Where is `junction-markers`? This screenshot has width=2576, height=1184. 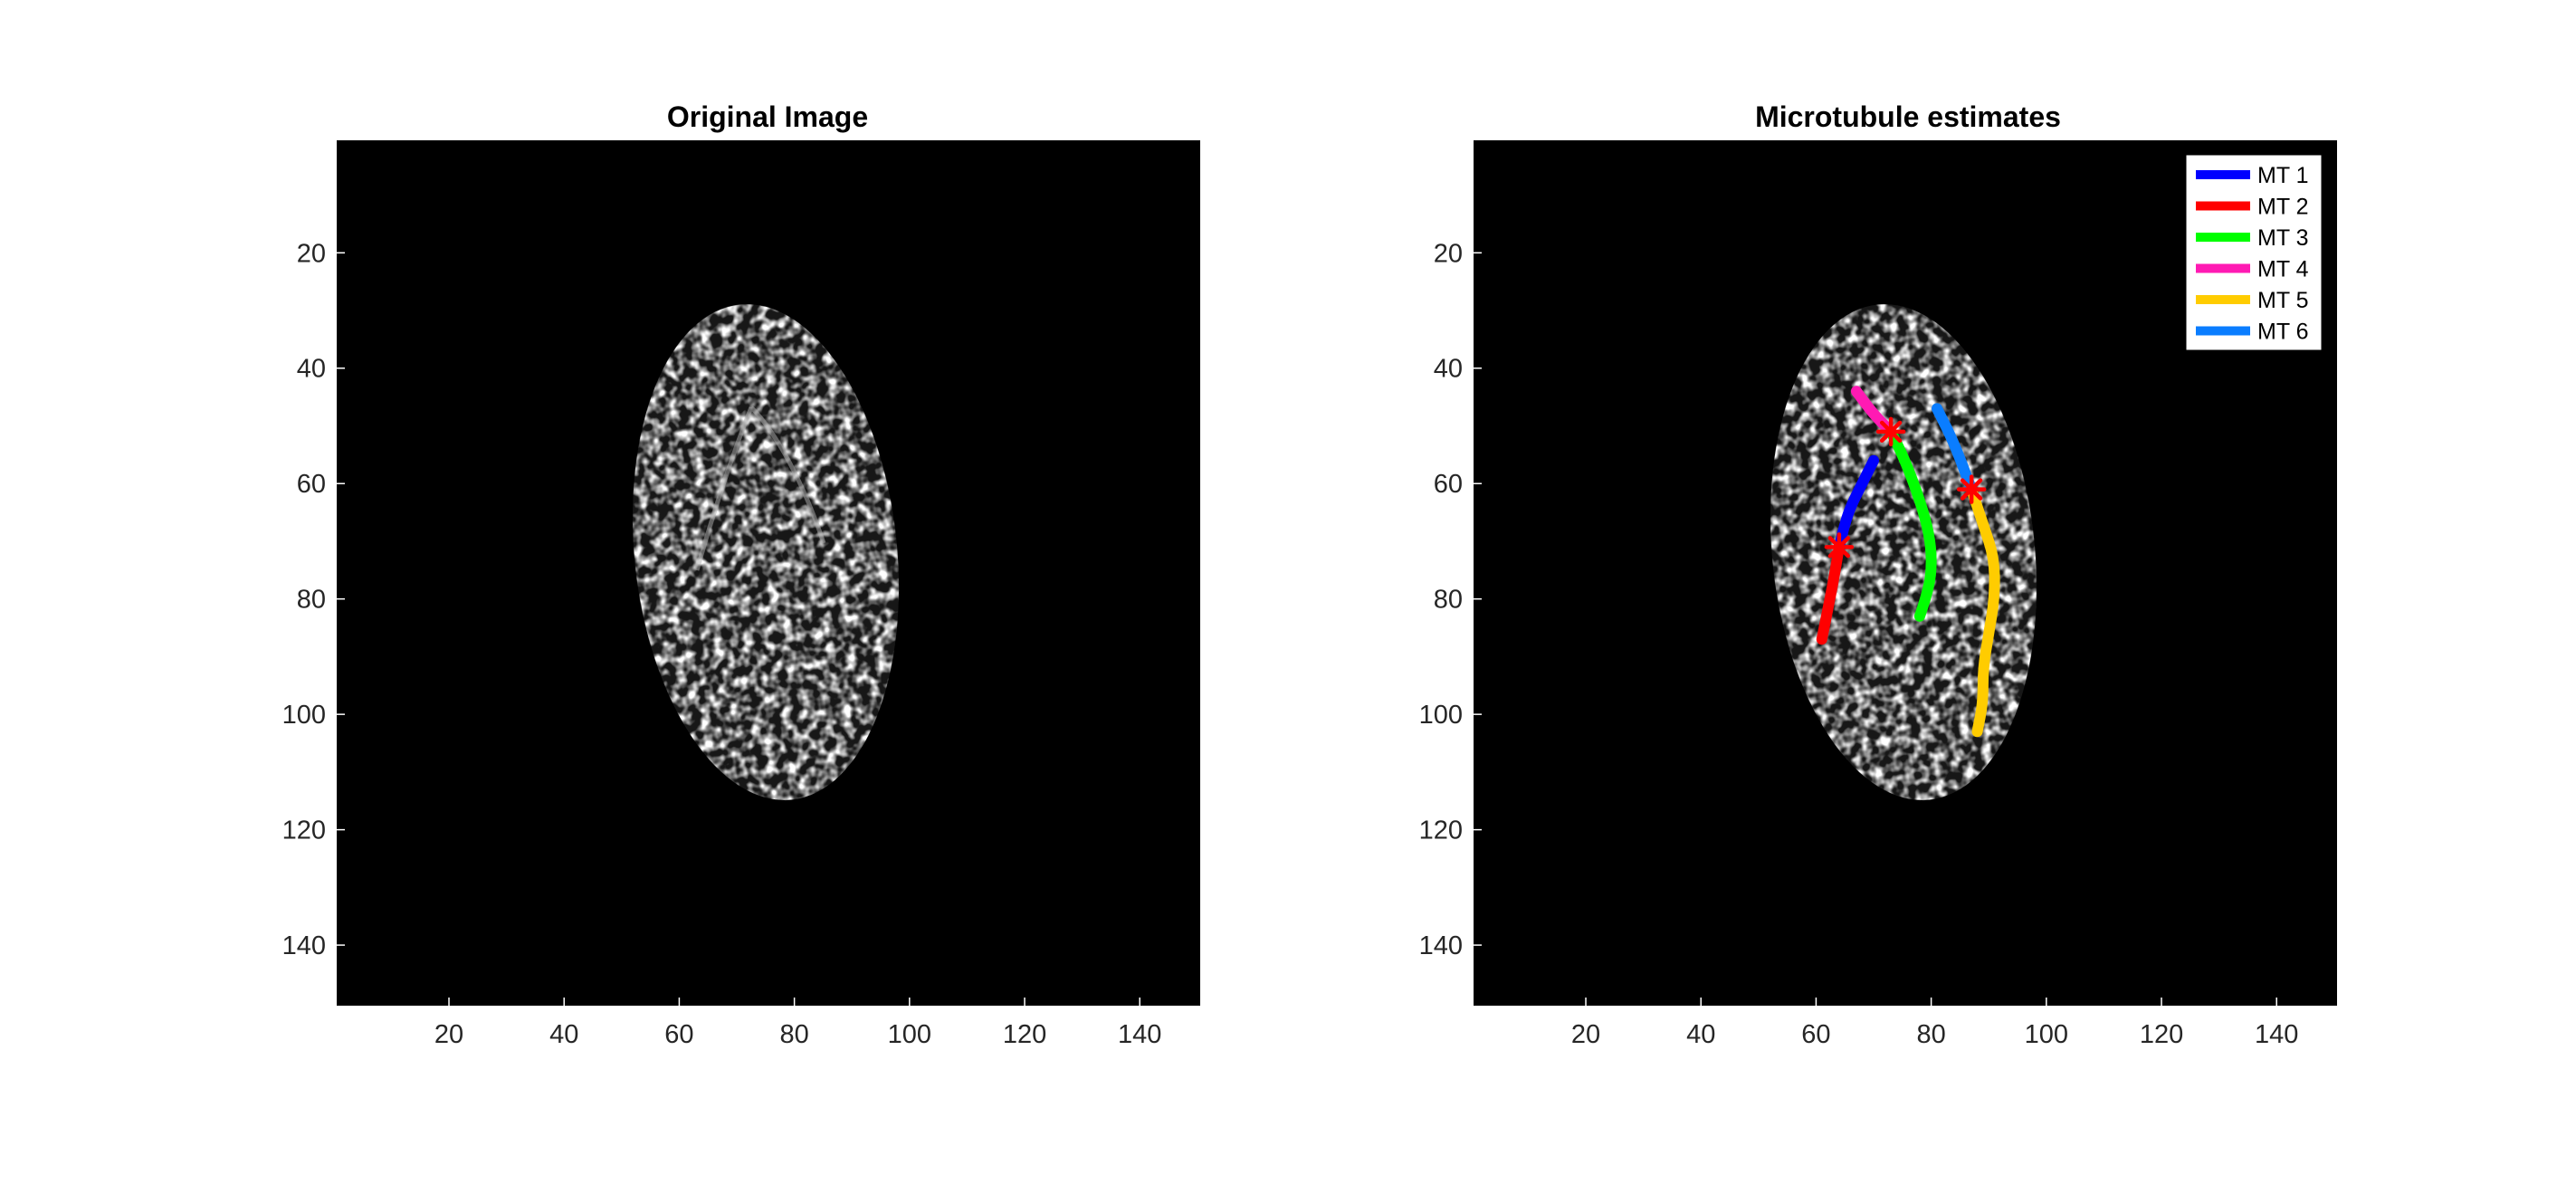 junction-markers is located at coordinates (1905, 489).